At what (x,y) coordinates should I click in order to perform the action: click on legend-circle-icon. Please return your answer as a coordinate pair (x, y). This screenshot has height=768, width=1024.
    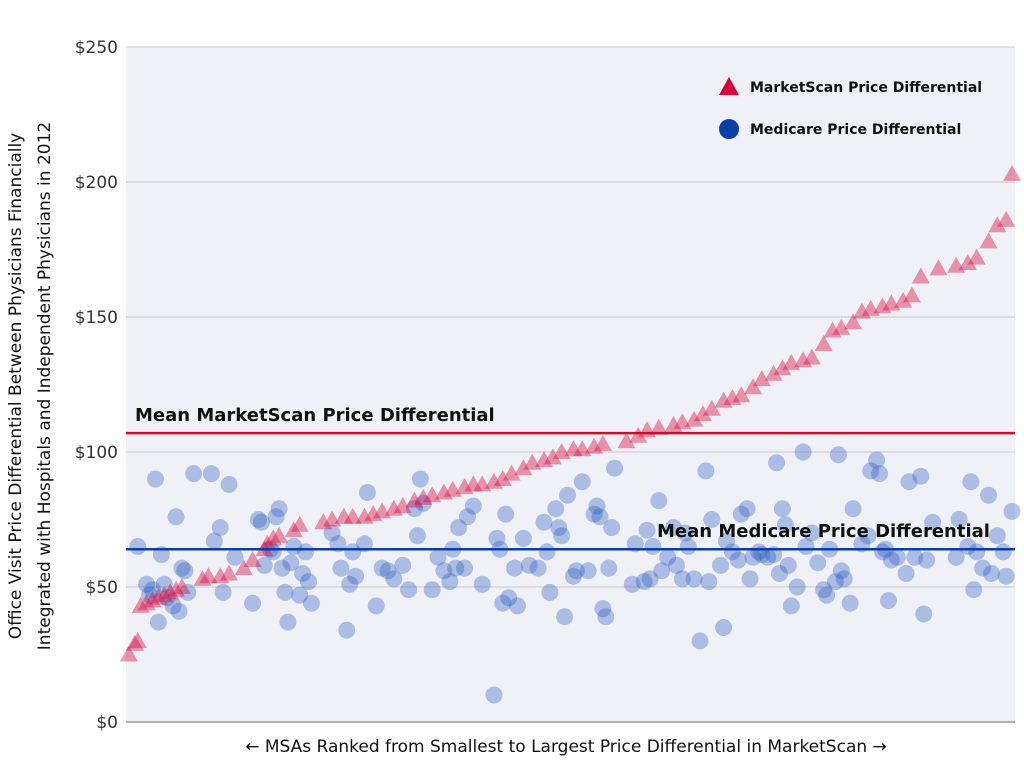
    Looking at the image, I should click on (729, 129).